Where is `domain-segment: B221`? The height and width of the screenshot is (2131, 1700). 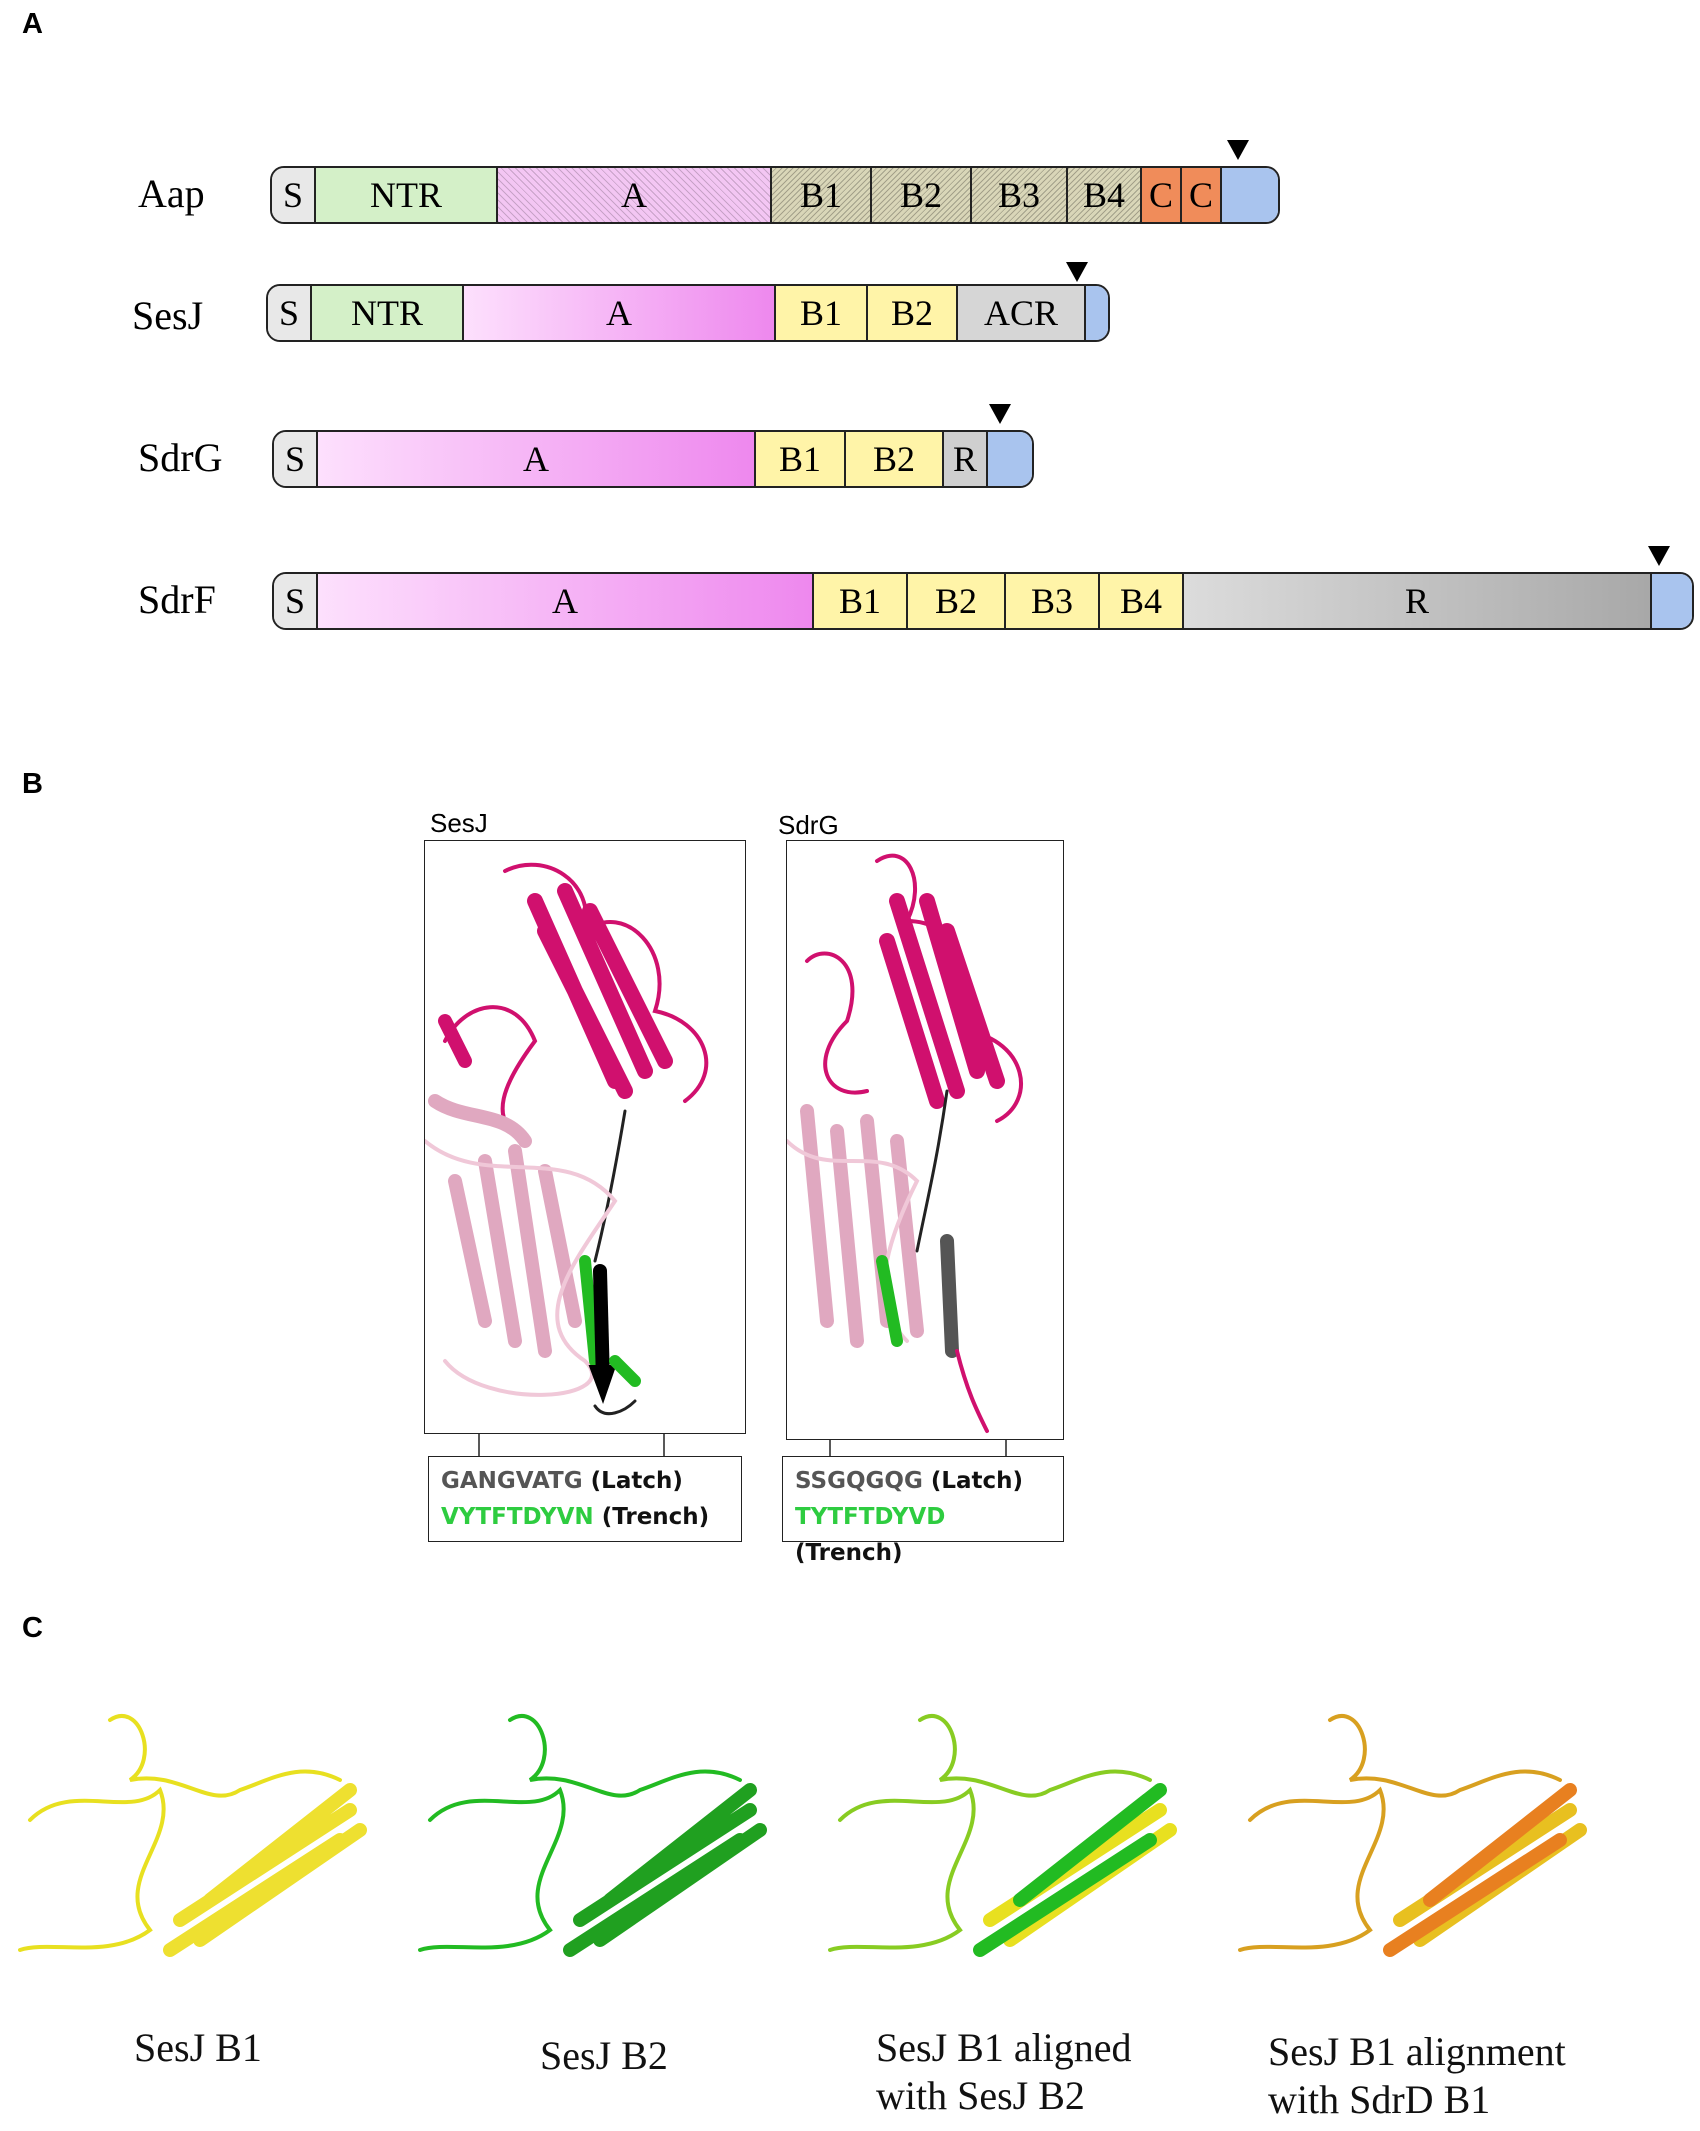 domain-segment: B221 is located at coordinates (922, 195).